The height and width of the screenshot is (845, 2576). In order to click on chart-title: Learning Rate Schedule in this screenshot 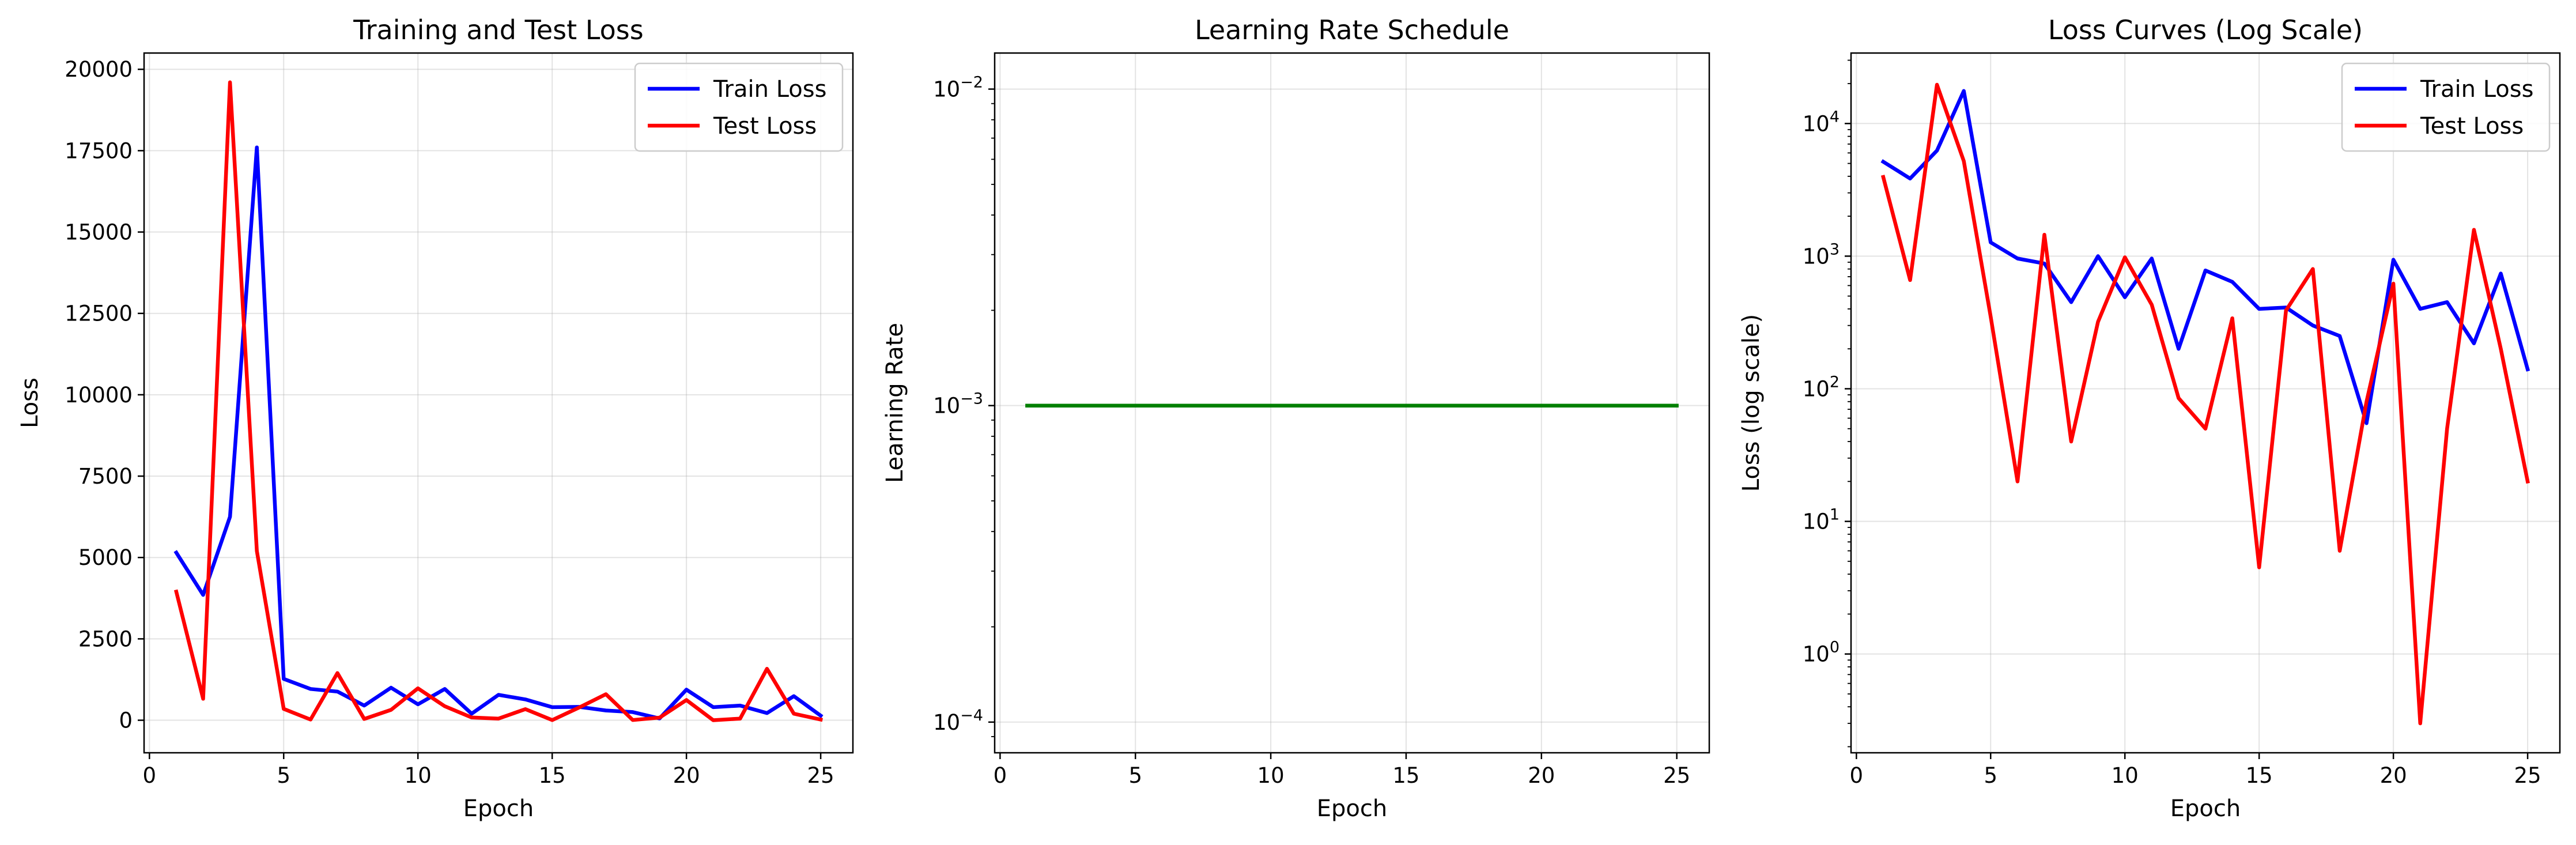, I will do `click(1352, 30)`.